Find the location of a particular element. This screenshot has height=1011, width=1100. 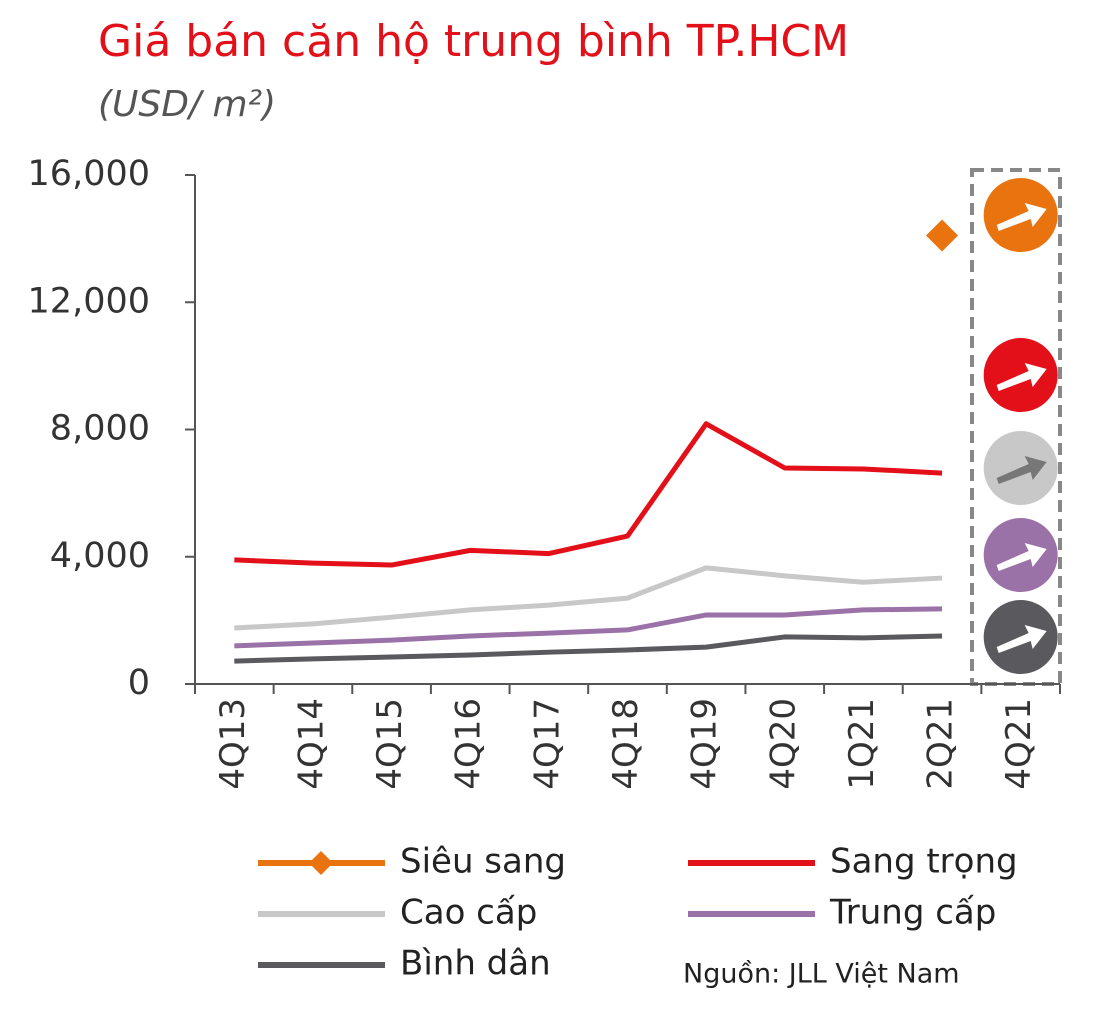

x-tick-label: 4Q16 is located at coordinates (469, 744).